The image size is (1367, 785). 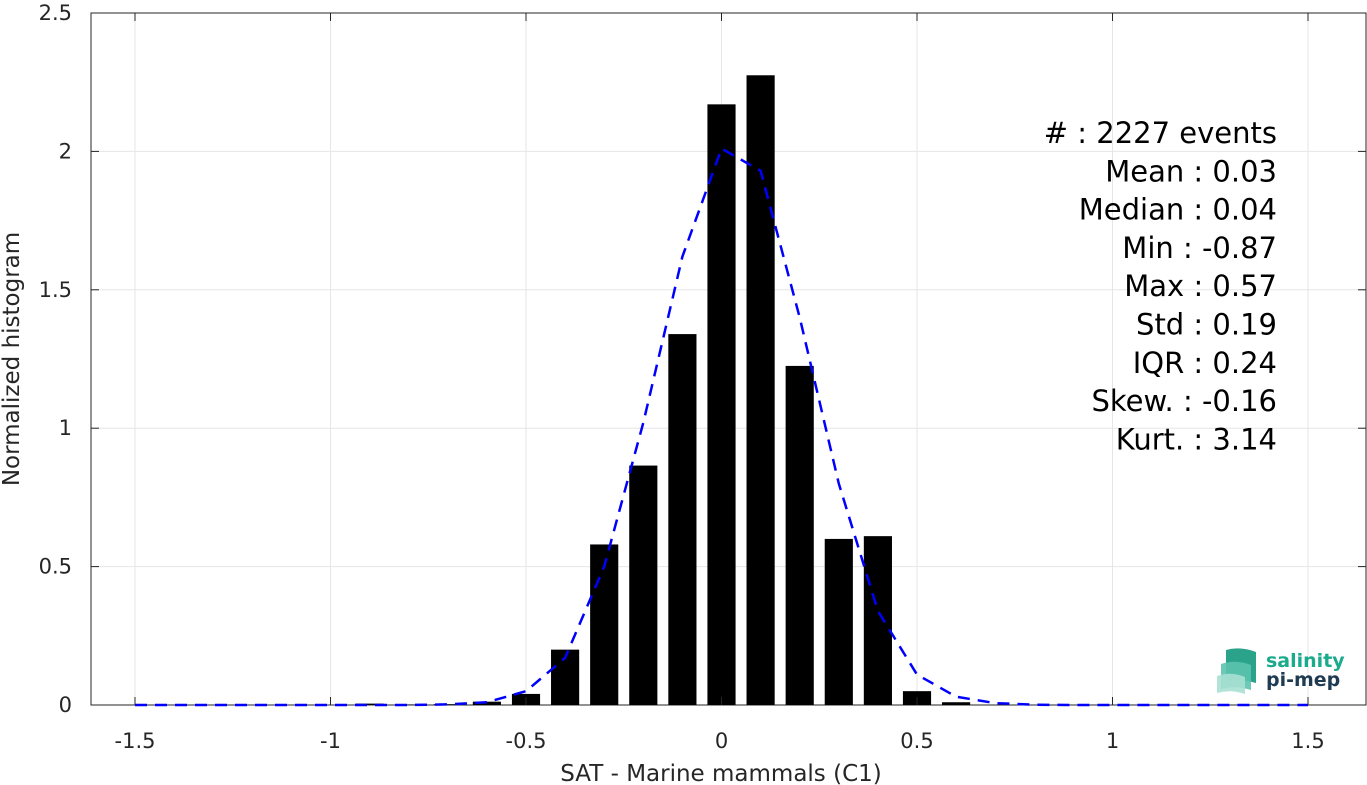 What do you see at coordinates (55, 290) in the screenshot?
I see `y-tick-label: 1.5` at bounding box center [55, 290].